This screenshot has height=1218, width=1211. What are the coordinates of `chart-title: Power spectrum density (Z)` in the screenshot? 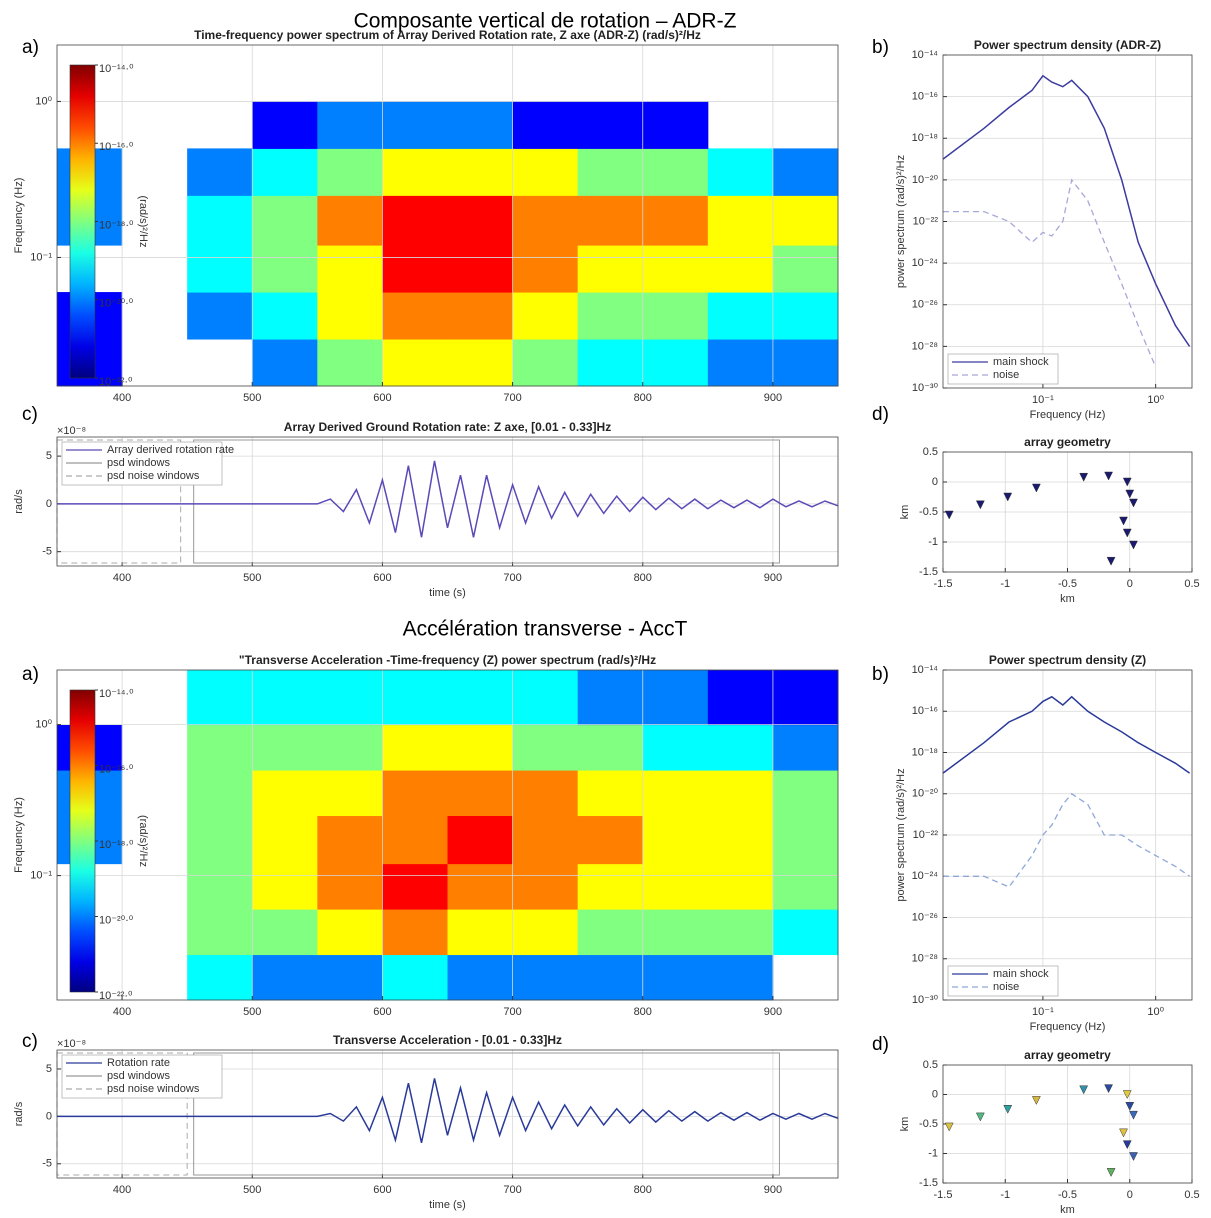 It's located at (1067, 660).